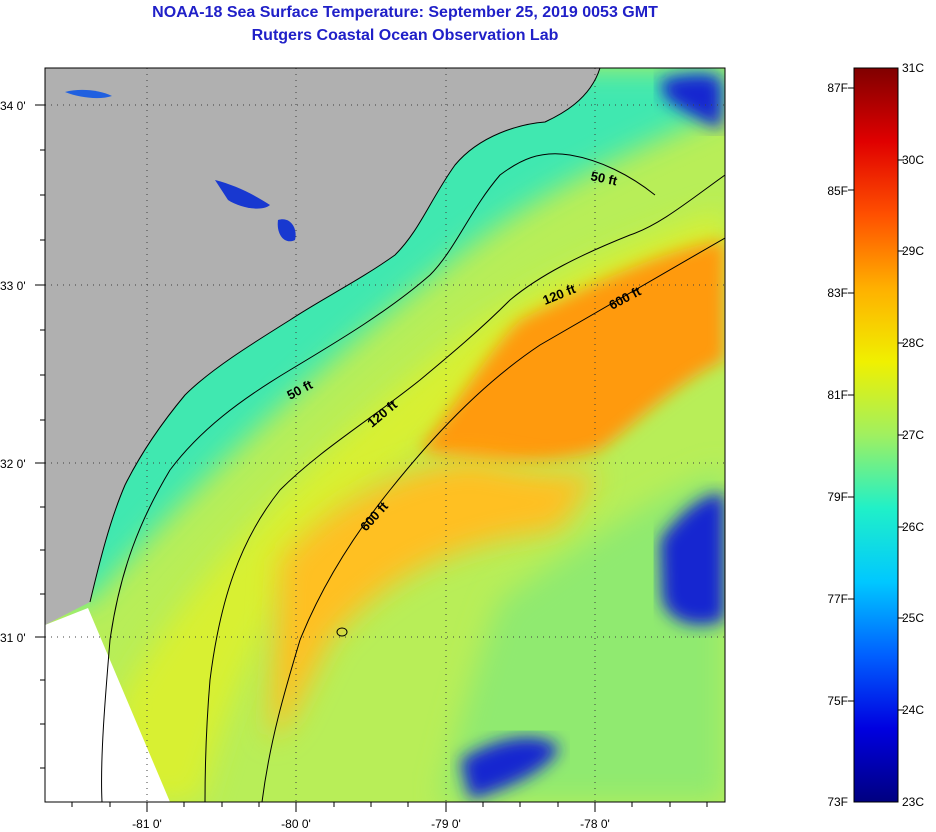 This screenshot has width=936, height=832. Describe the element at coordinates (876, 435) in the screenshot. I see `colorbar` at that location.